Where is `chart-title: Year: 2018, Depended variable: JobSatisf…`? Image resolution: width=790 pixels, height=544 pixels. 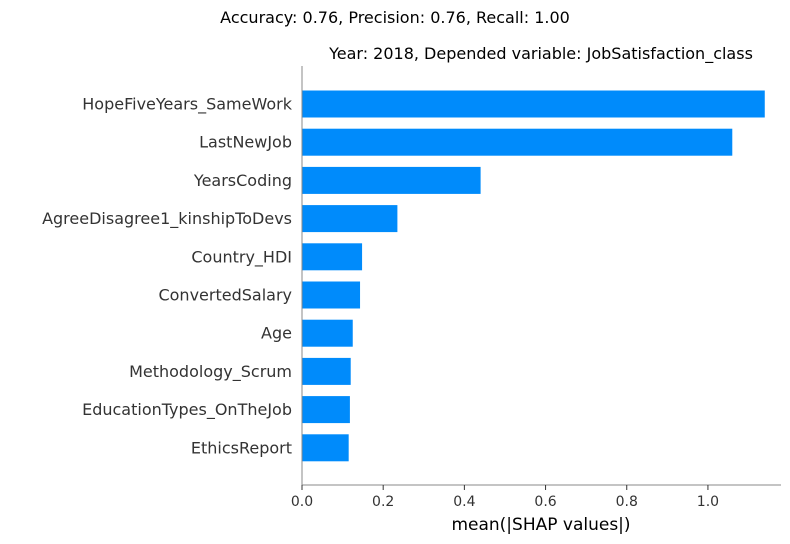 chart-title: Year: 2018, Depended variable: JobSatisf… is located at coordinates (540, 54).